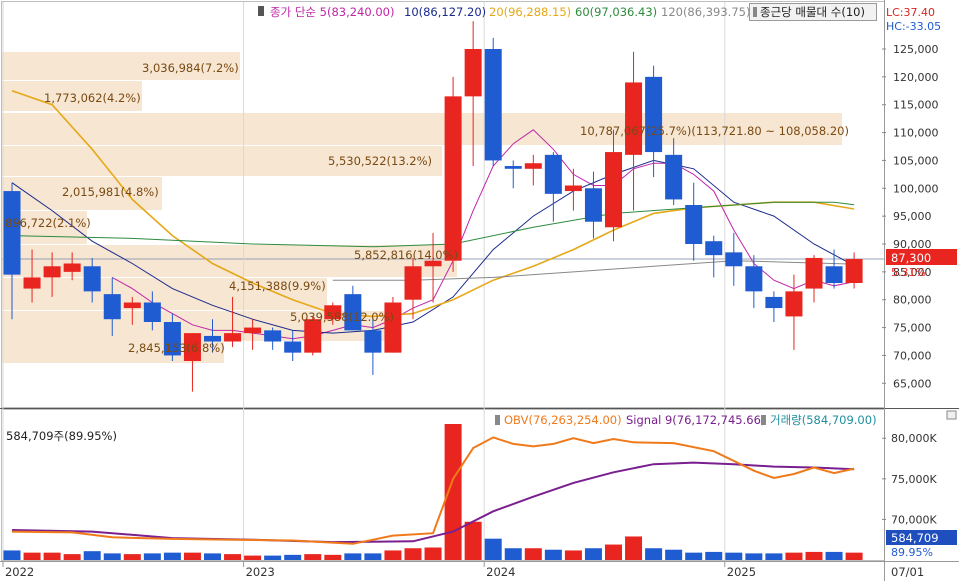 The height and width of the screenshot is (585, 959). I want to click on price-tick-label: 75,000, so click(912, 328).